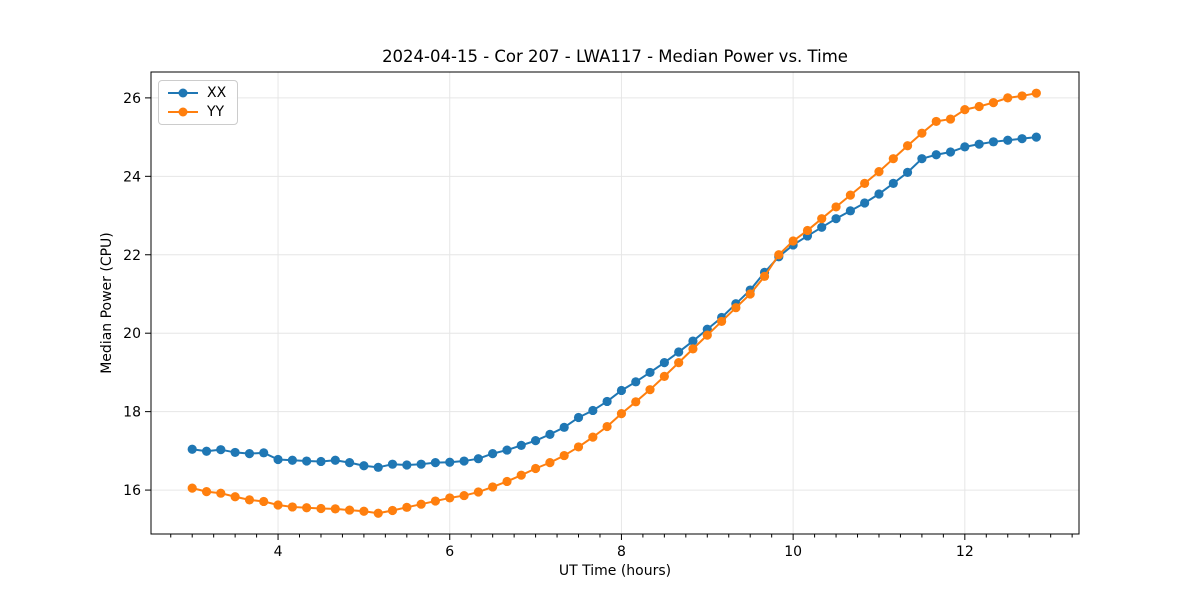 This screenshot has width=1200, height=600. What do you see at coordinates (132, 491) in the screenshot?
I see `y-tick-label: 16` at bounding box center [132, 491].